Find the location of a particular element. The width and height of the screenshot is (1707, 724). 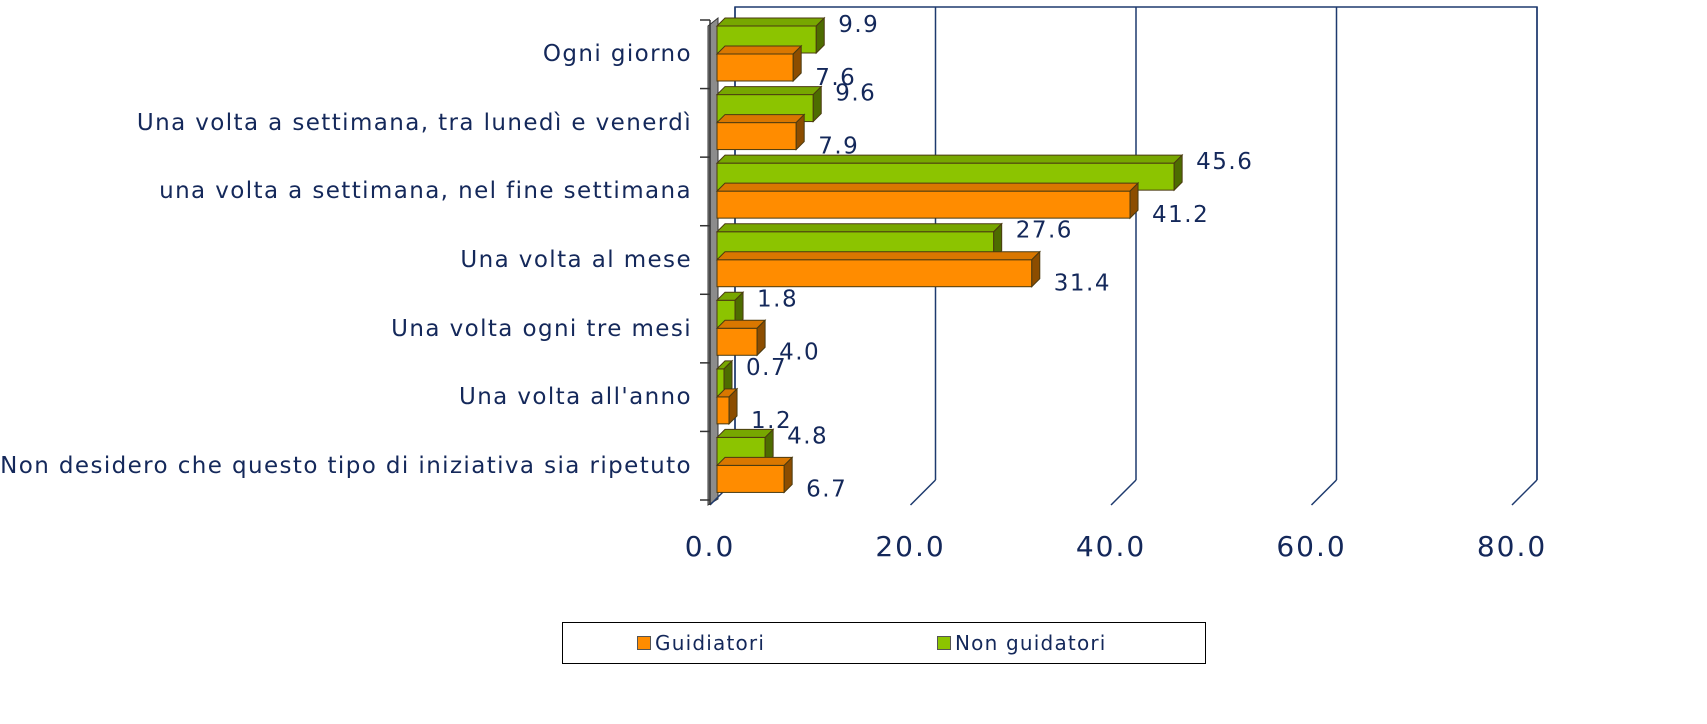

legend-item: Non guidatori is located at coordinates (1022, 643).